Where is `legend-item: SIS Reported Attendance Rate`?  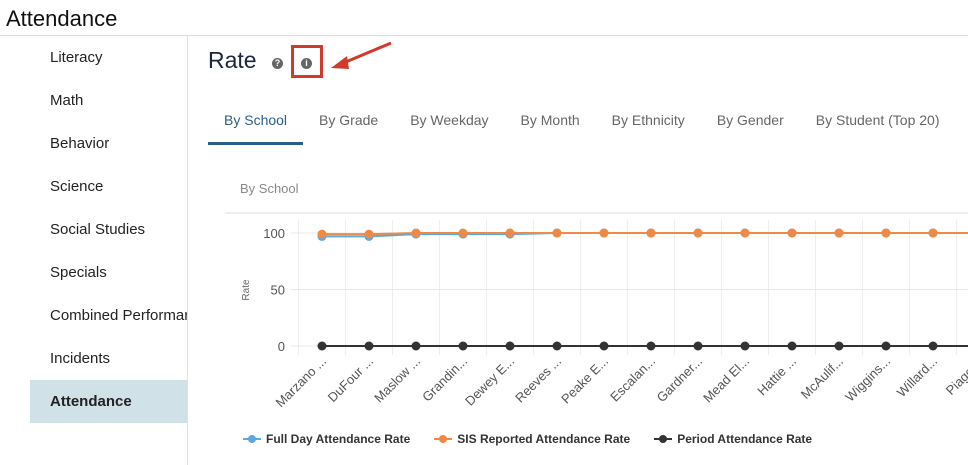 legend-item: SIS Reported Attendance Rate is located at coordinates (532, 439).